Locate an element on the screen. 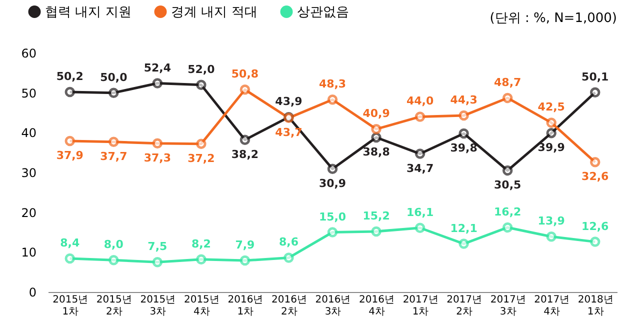 Image resolution: width=642 pixels, height=324 pixels. x-tick-label: 2016년 2차 is located at coordinates (289, 306).